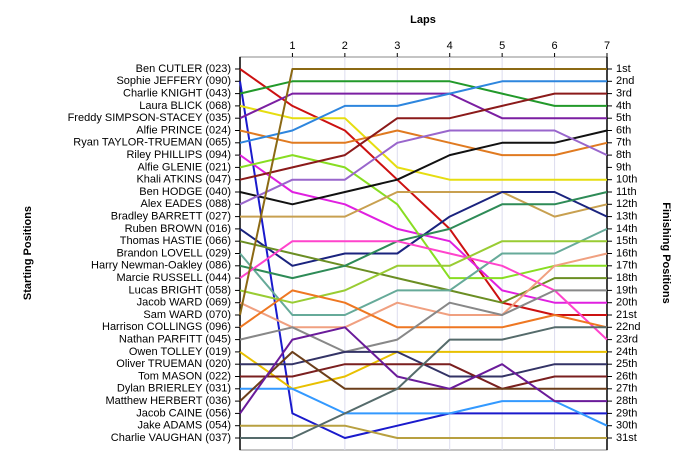 The height and width of the screenshot is (465, 700). Describe the element at coordinates (174, 389) in the screenshot. I see `series-name: Dylan BRIERLEY (031)` at that location.